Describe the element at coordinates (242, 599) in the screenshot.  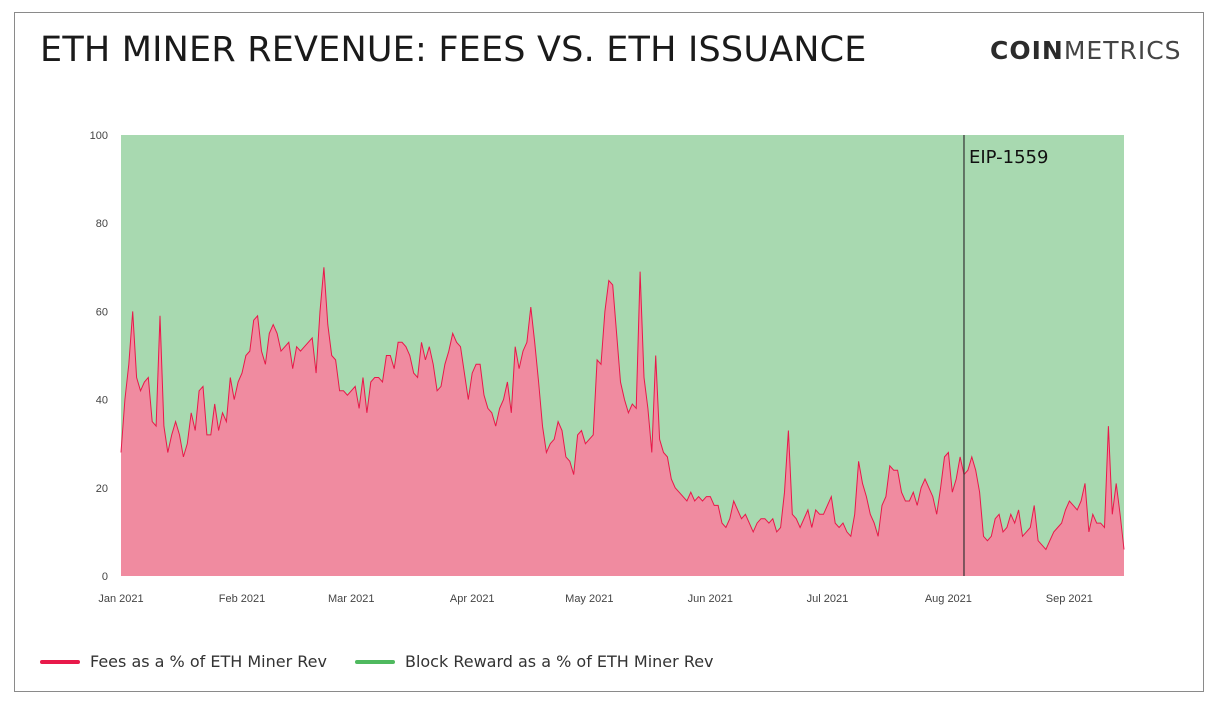
I see `x-tick-label: Feb 2021` at that location.